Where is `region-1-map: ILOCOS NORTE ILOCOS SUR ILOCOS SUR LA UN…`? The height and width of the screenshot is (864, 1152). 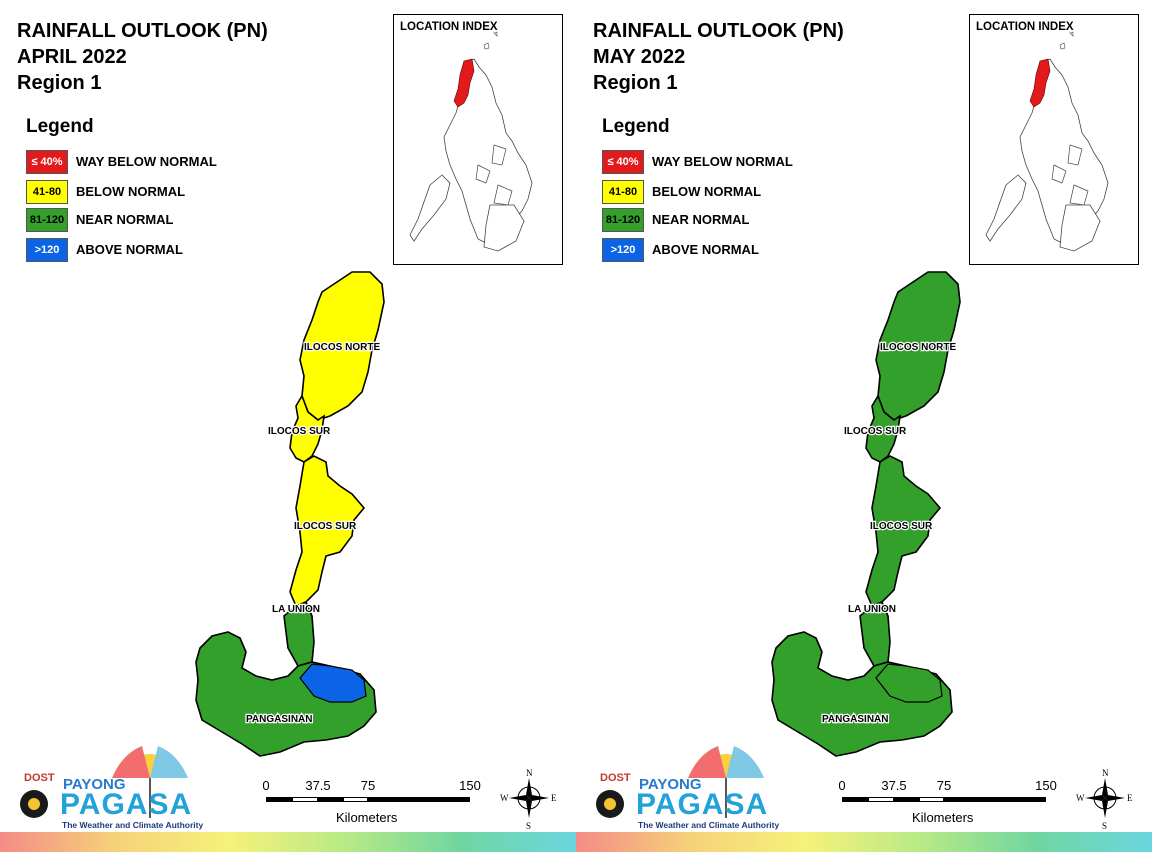 region-1-map: ILOCOS NORTE ILOCOS SUR ILOCOS SUR LA UN… is located at coordinates (866, 514).